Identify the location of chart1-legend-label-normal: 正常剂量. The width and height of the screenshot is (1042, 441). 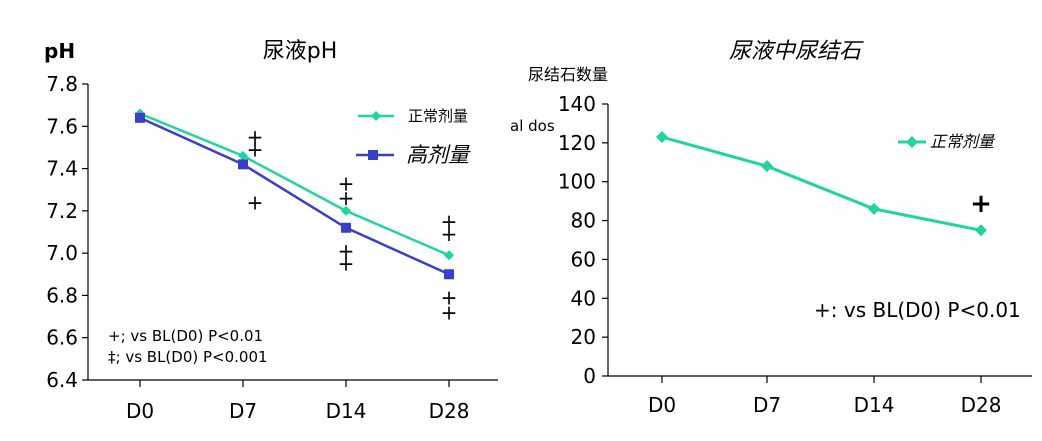
(438, 116).